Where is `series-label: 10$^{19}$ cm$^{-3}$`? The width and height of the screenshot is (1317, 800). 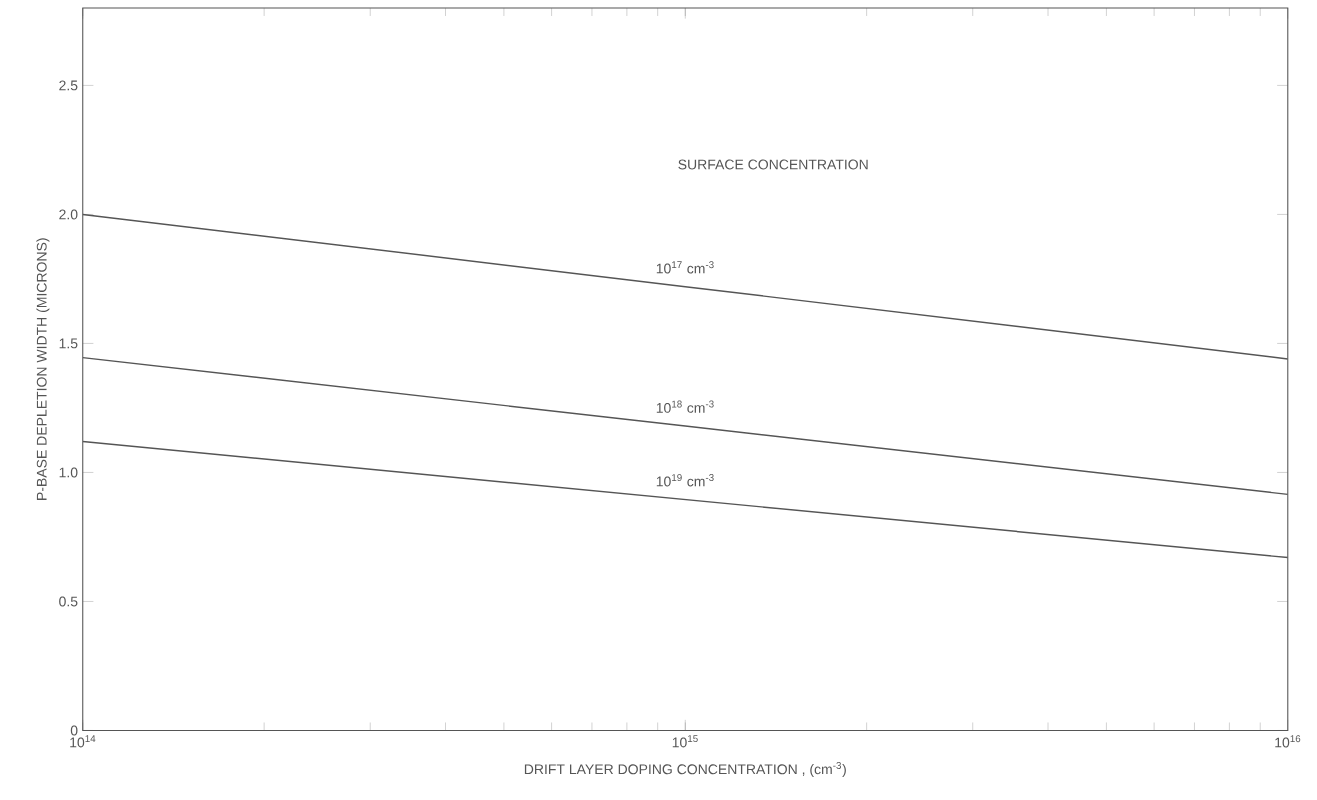 series-label: 10$^{19}$ cm$^{-3}$ is located at coordinates (685, 480).